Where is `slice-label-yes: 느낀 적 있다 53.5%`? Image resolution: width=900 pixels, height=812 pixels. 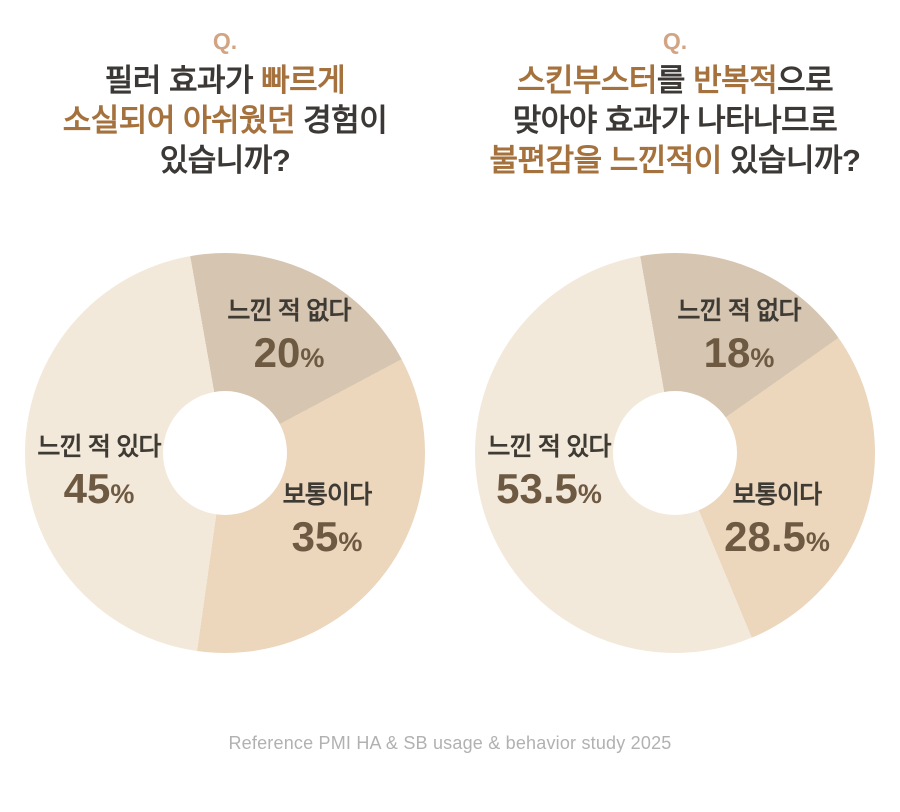 slice-label-yes: 느낀 적 있다 53.5% is located at coordinates (549, 471).